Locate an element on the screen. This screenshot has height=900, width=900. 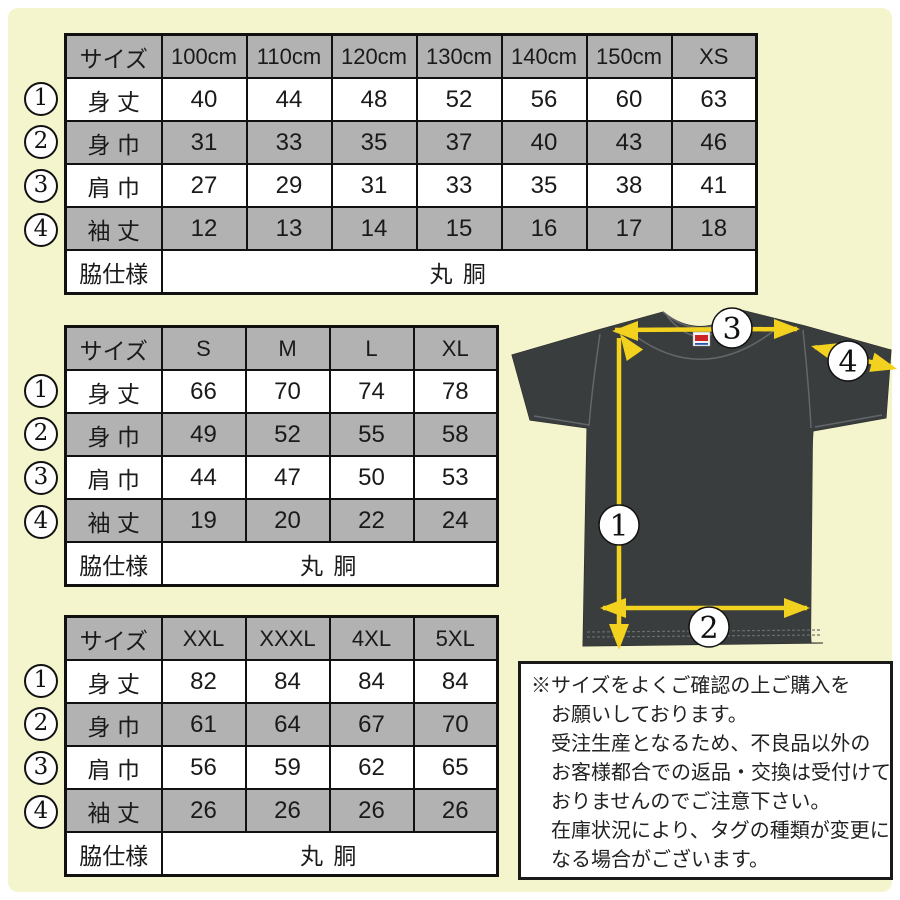
measurement-value-cell: 53 is located at coordinates (455, 477).